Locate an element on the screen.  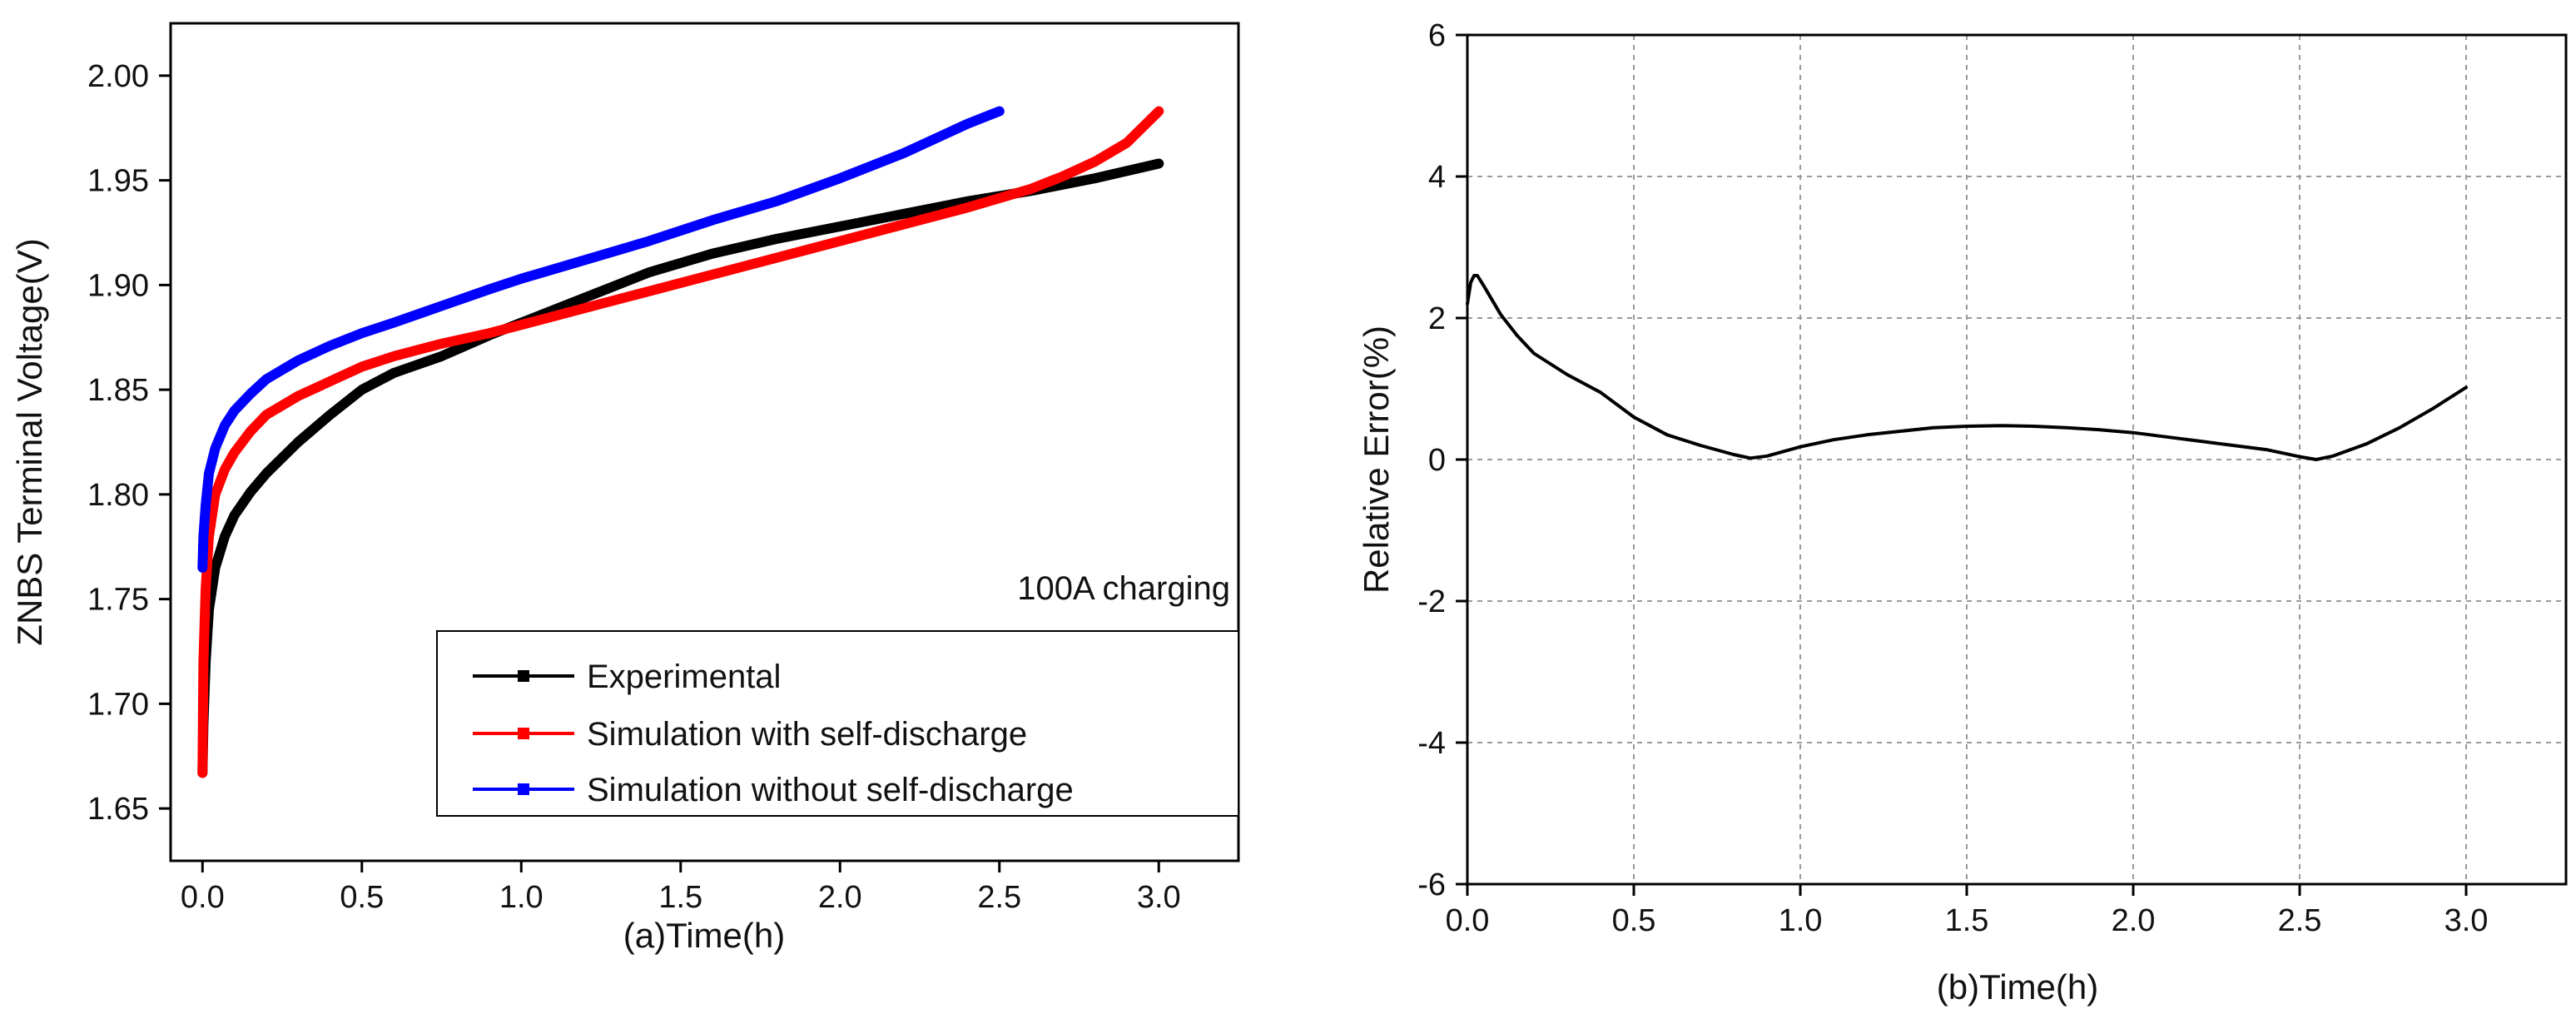
legend-marker-simulation-with-self-discharge is located at coordinates (523, 733).